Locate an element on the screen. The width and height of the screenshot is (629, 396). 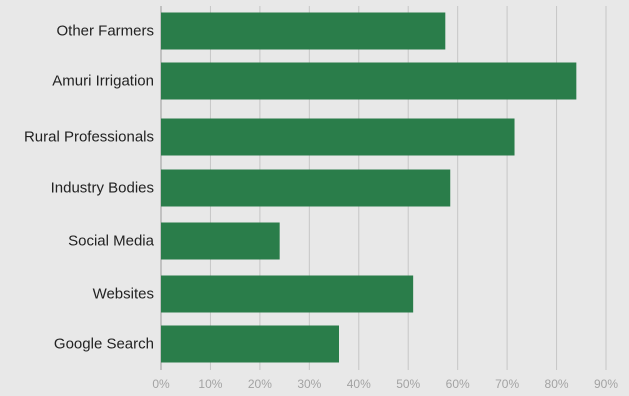
category-label-other-farmers: Other Farmers is located at coordinates (105, 31).